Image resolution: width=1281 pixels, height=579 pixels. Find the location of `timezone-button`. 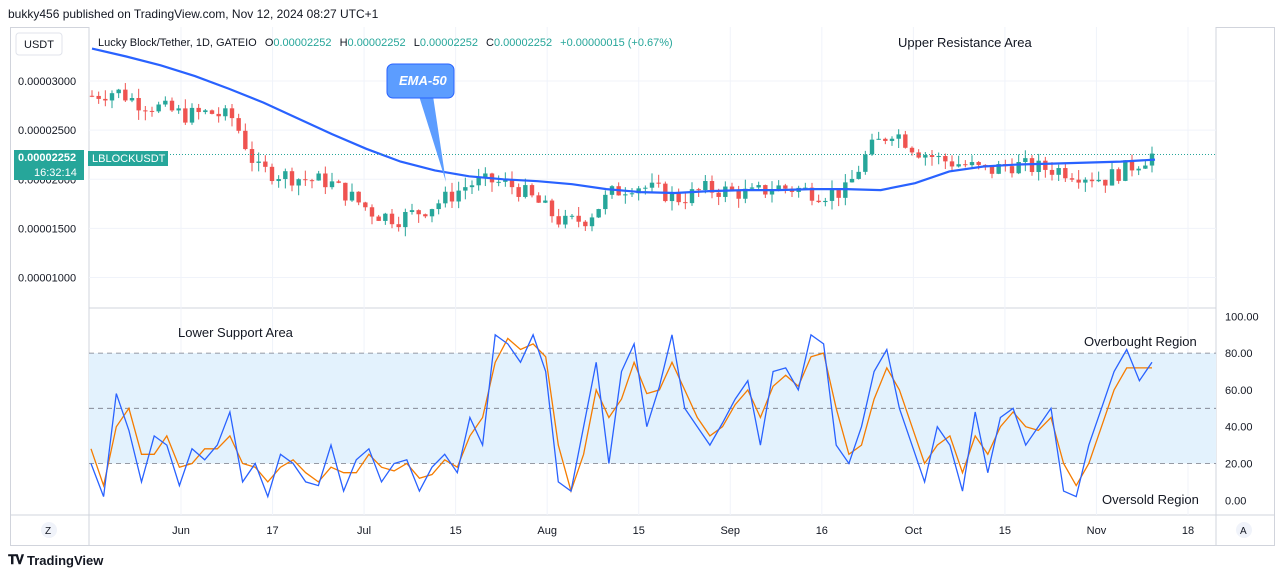

timezone-button is located at coordinates (49, 530).